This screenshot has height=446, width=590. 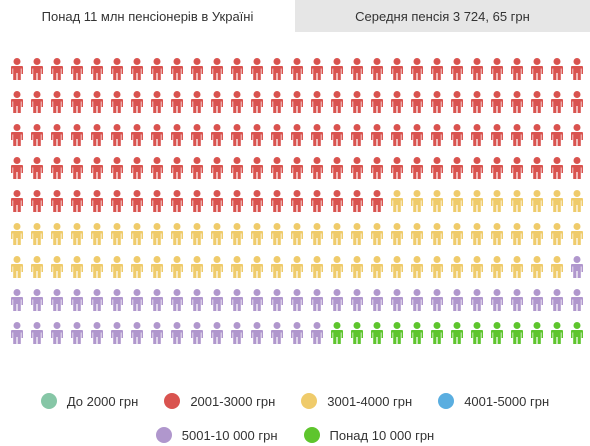 What do you see at coordinates (309, 401) in the screenshot?
I see `legend-swatch` at bounding box center [309, 401].